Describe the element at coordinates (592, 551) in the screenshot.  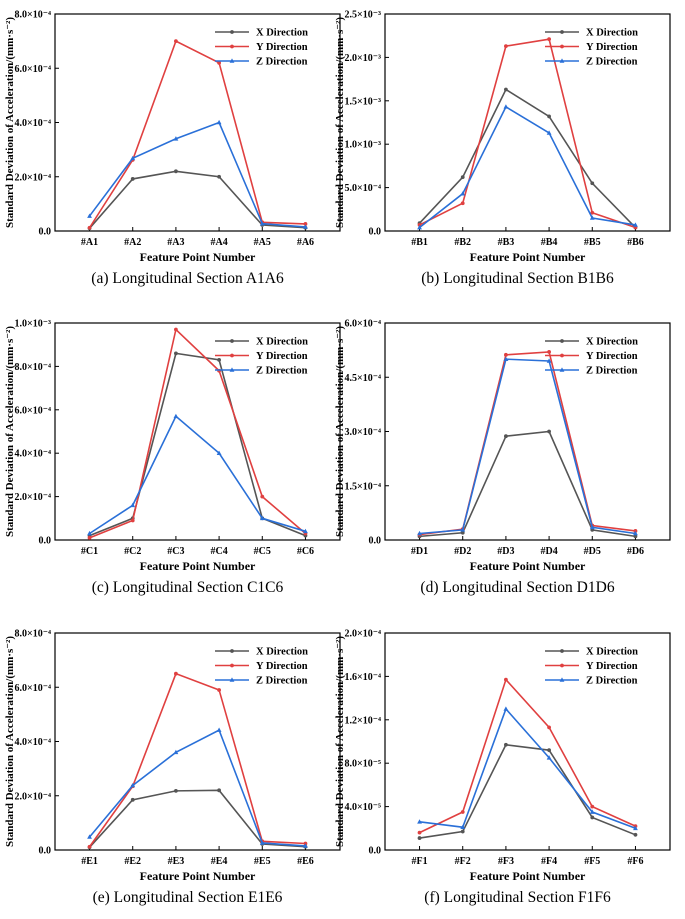
I see `x-tick-label: #D5` at that location.